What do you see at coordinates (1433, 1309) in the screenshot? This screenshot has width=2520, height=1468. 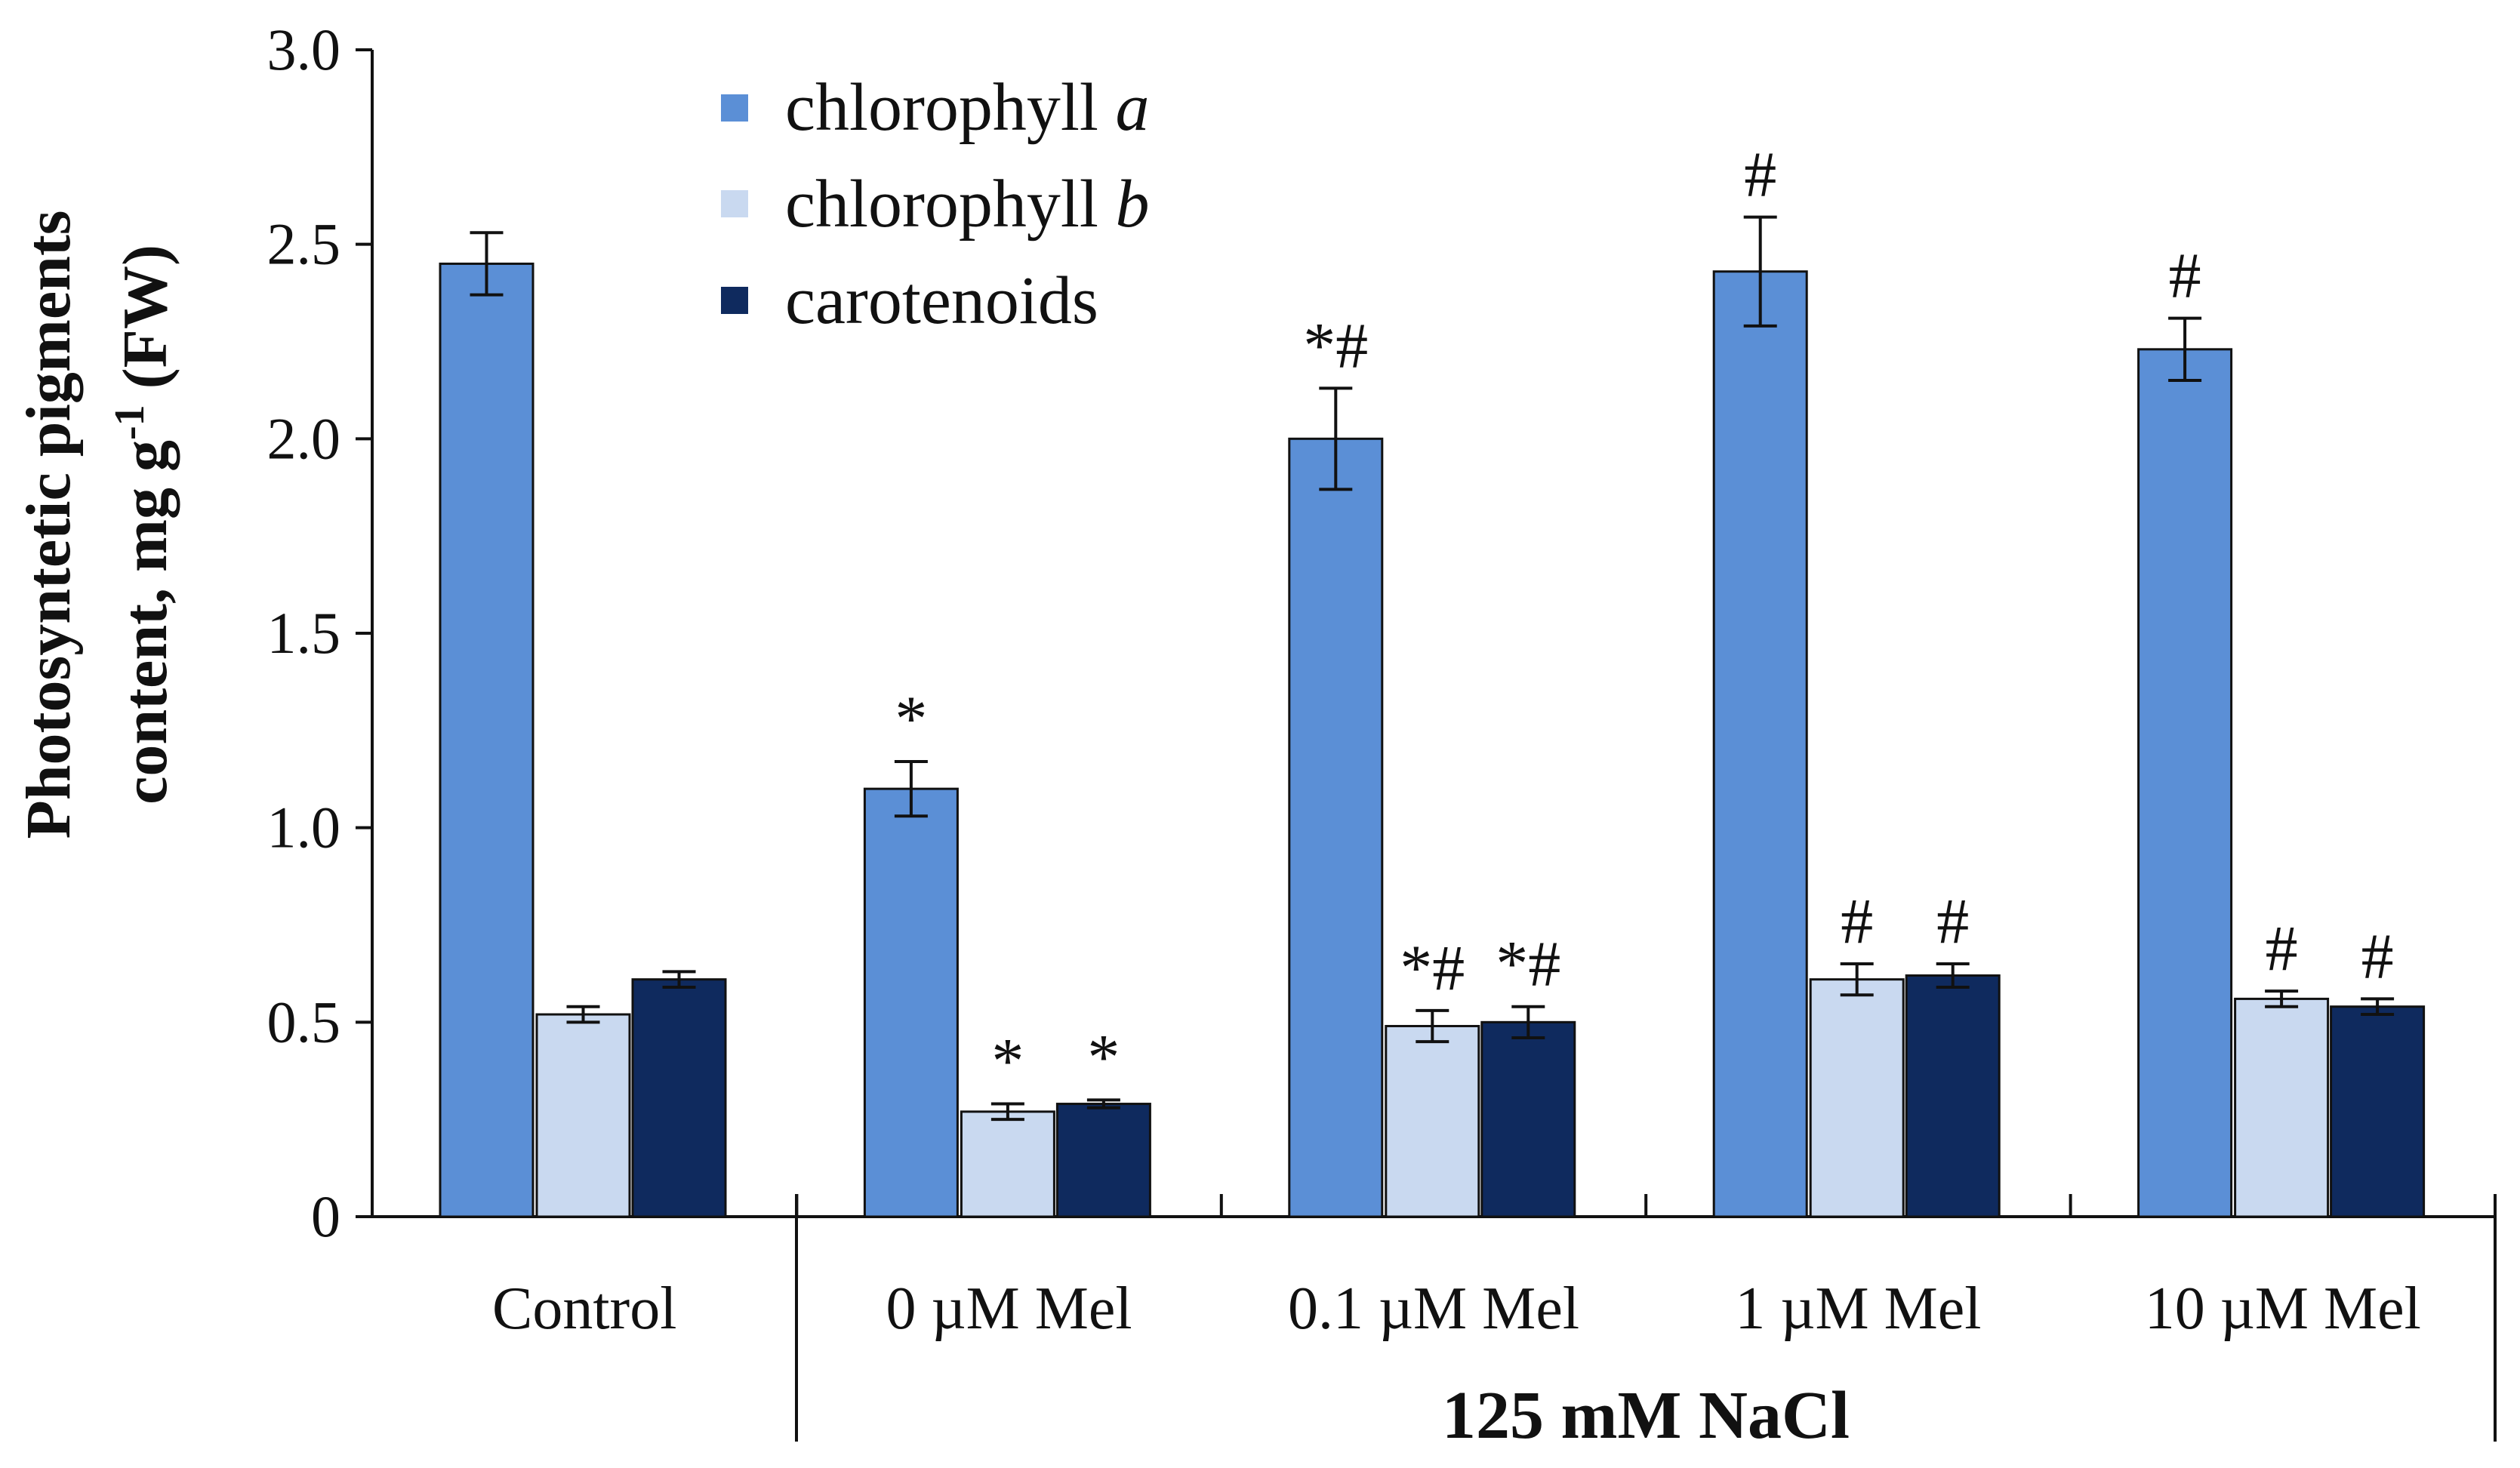 I see `x-category-label: 0.1 µM Mel` at bounding box center [1433, 1309].